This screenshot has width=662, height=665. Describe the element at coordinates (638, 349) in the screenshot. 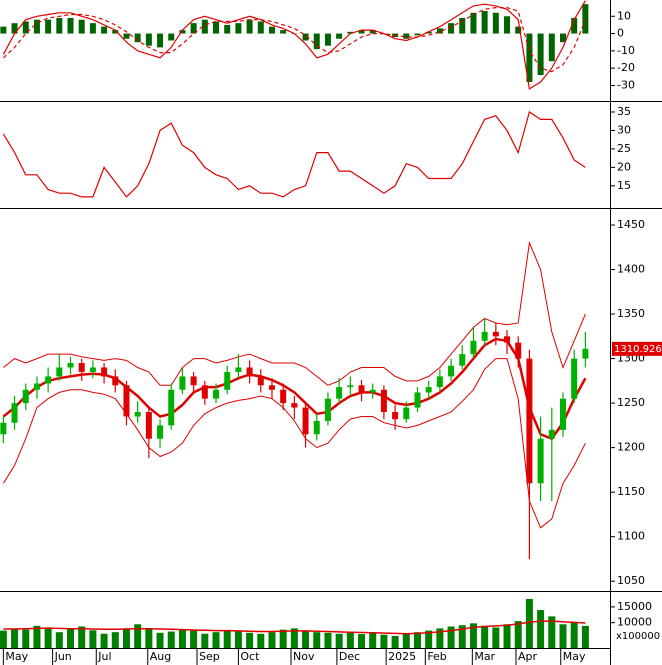

I see `last-price-label: 1310.926` at that location.